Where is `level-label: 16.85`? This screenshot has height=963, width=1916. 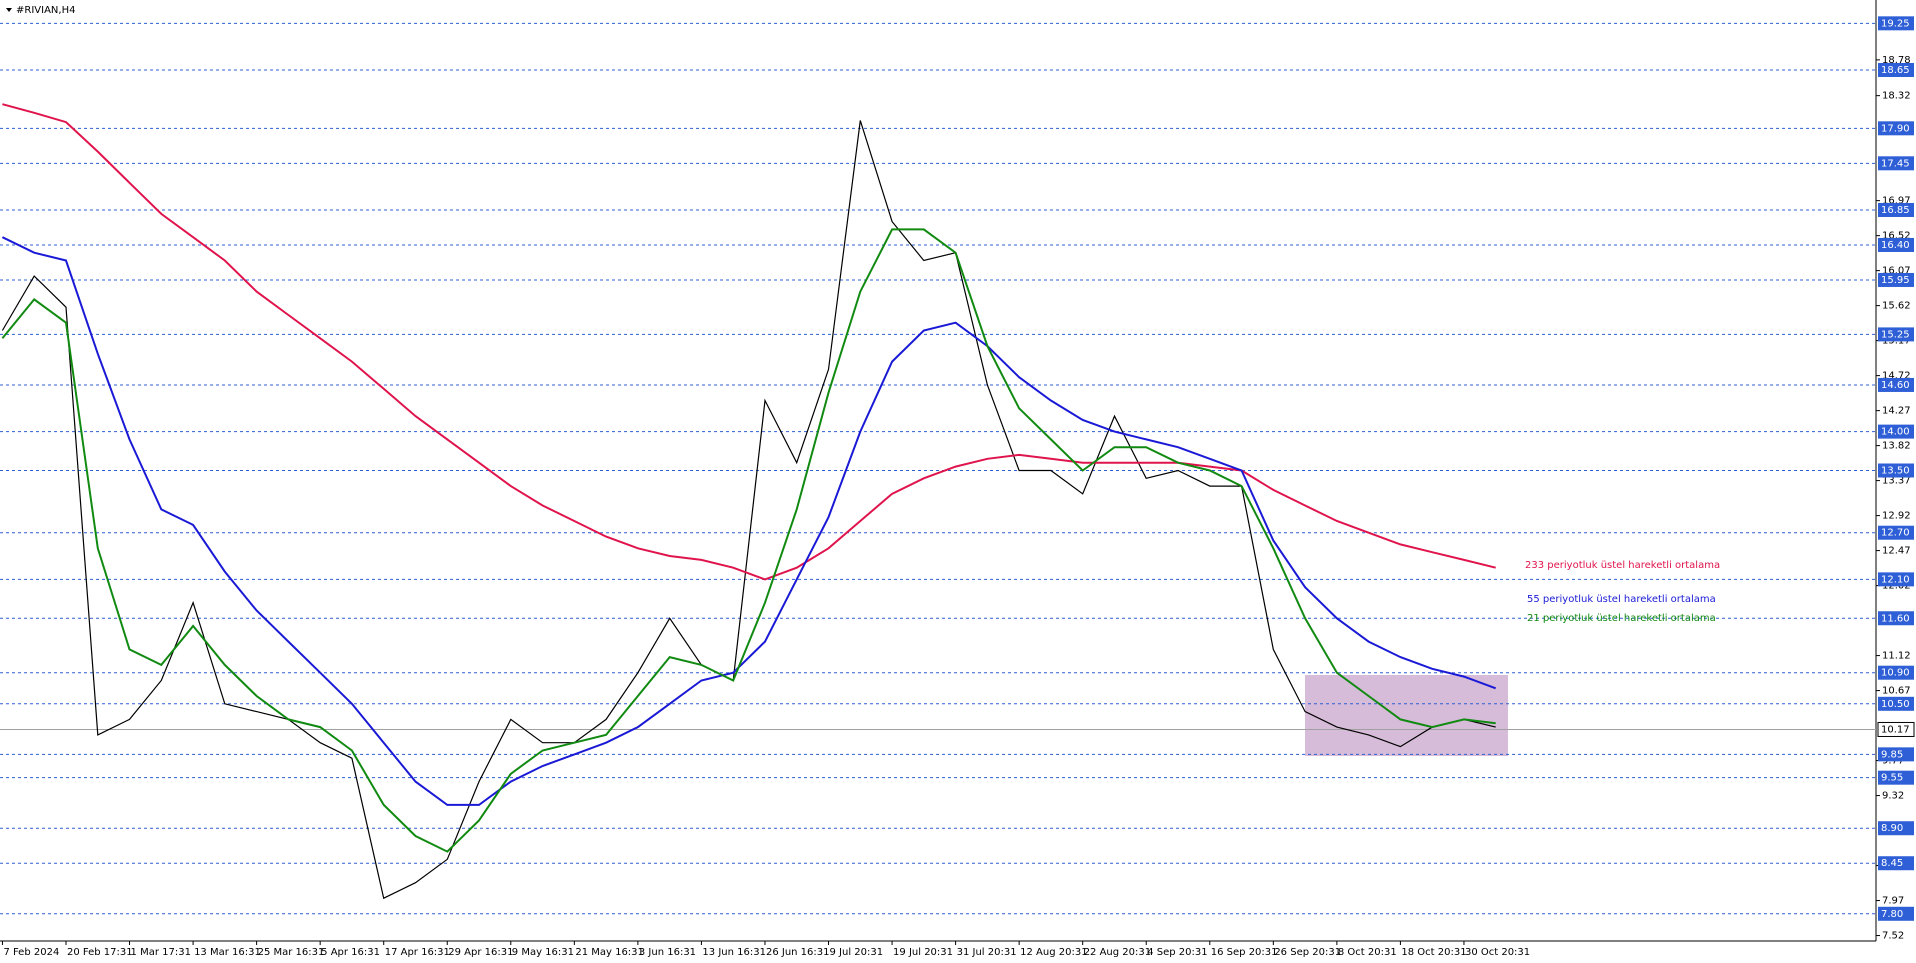 level-label: 16.85 is located at coordinates (1895, 210).